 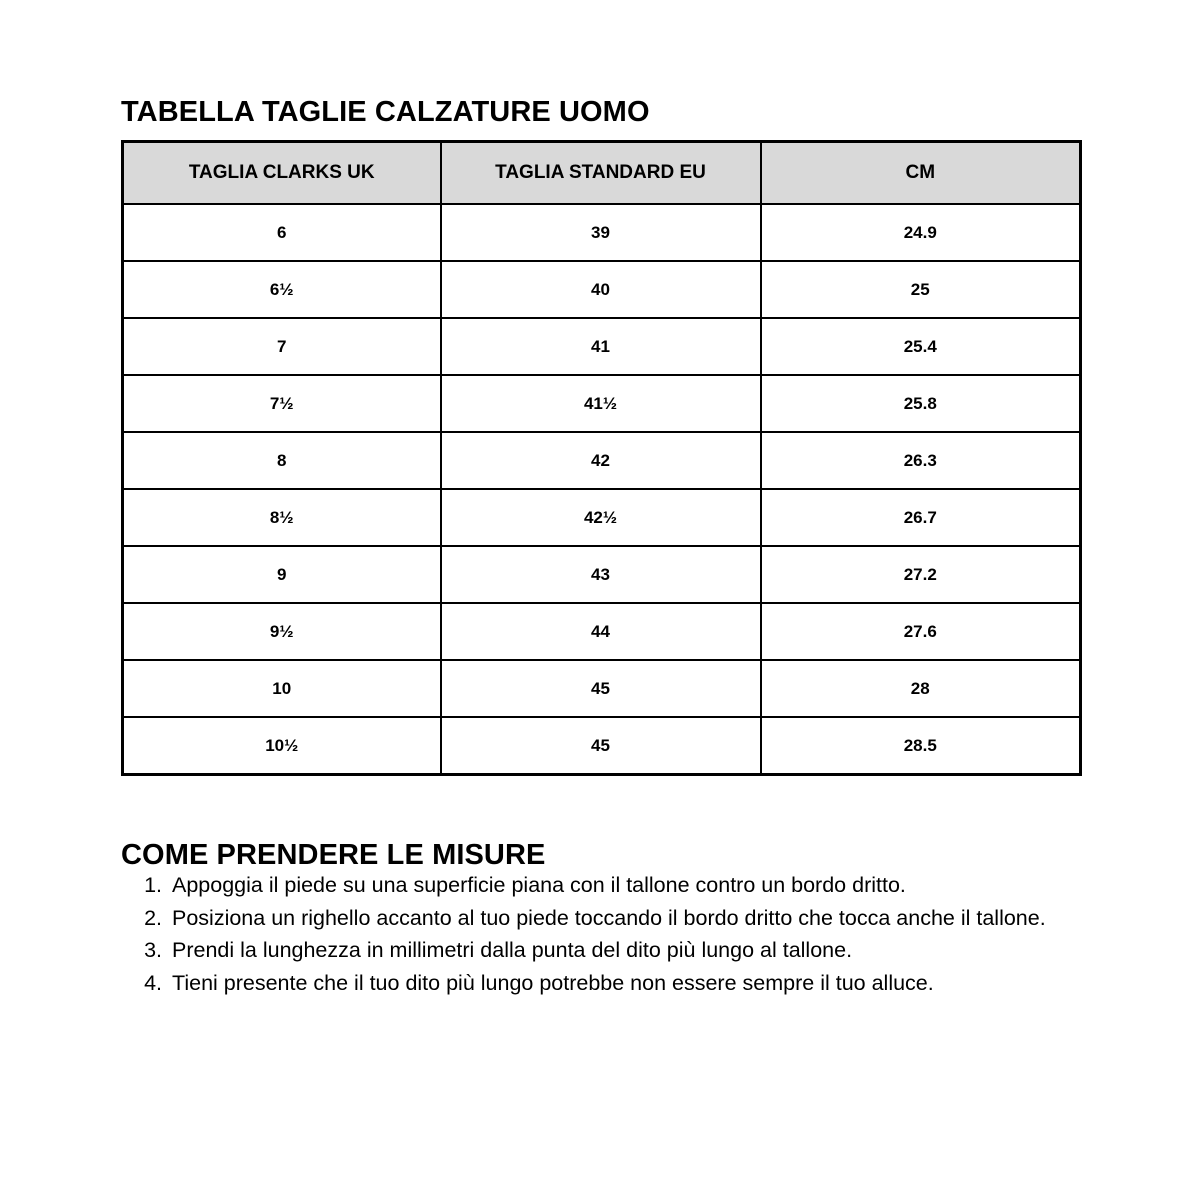 I want to click on cell-eu: 41, so click(x=601, y=347).